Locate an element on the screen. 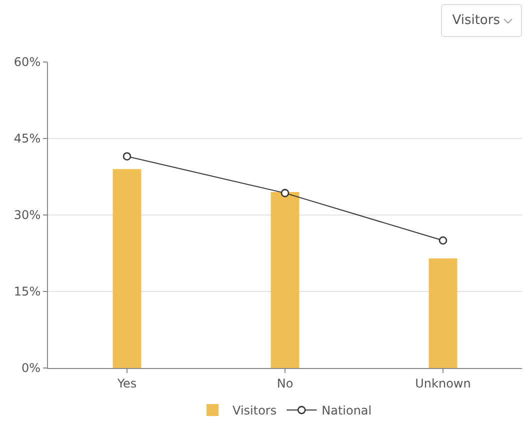 The width and height of the screenshot is (526, 429). y-tick-label: 30% is located at coordinates (27, 215).